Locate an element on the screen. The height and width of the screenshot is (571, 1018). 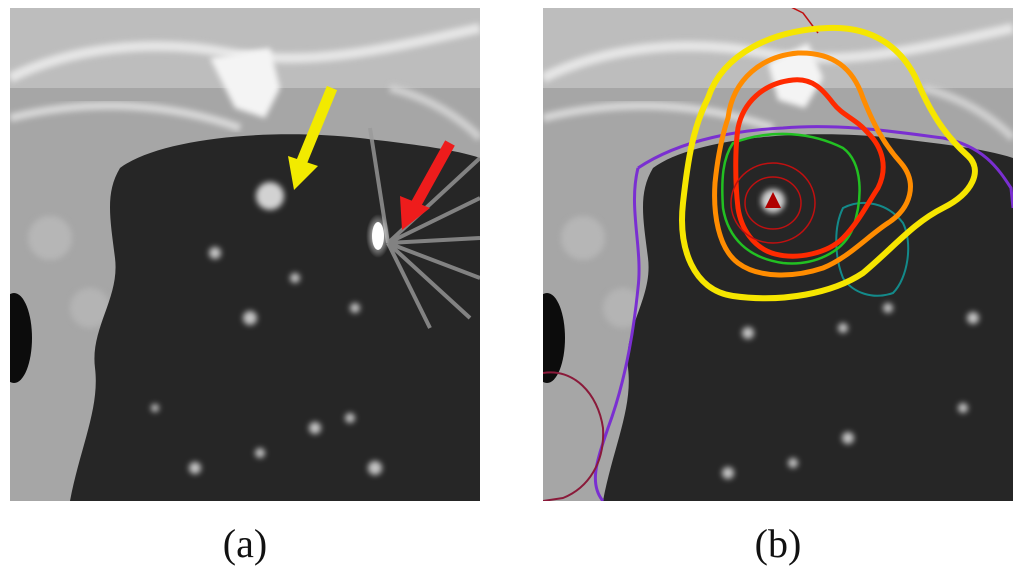
maroon-contour is located at coordinates (574, 436).